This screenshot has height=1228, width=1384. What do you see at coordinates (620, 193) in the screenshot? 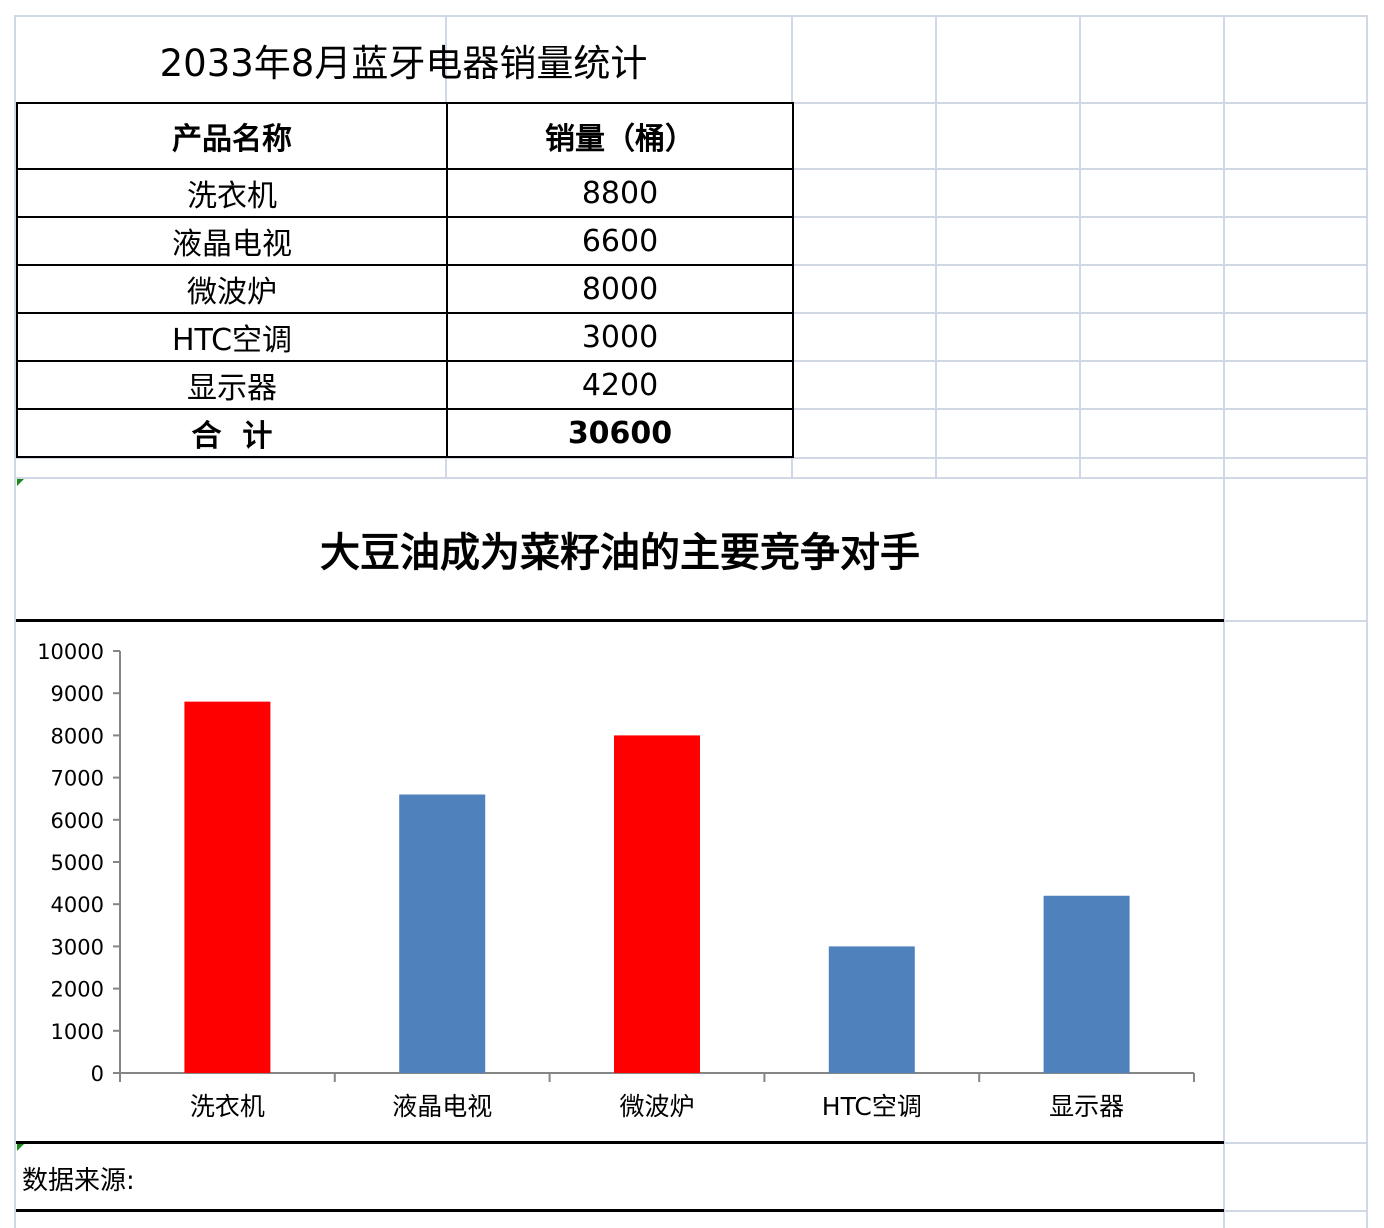
I see `cell-sales-value: 8800` at bounding box center [620, 193].